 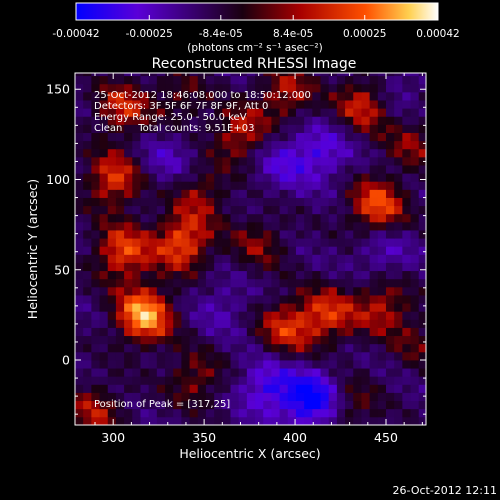 I want to click on annotation-detectors: Detectors: 3F 5F 6F 7F 8F 9F, Att 0, so click(x=181, y=106).